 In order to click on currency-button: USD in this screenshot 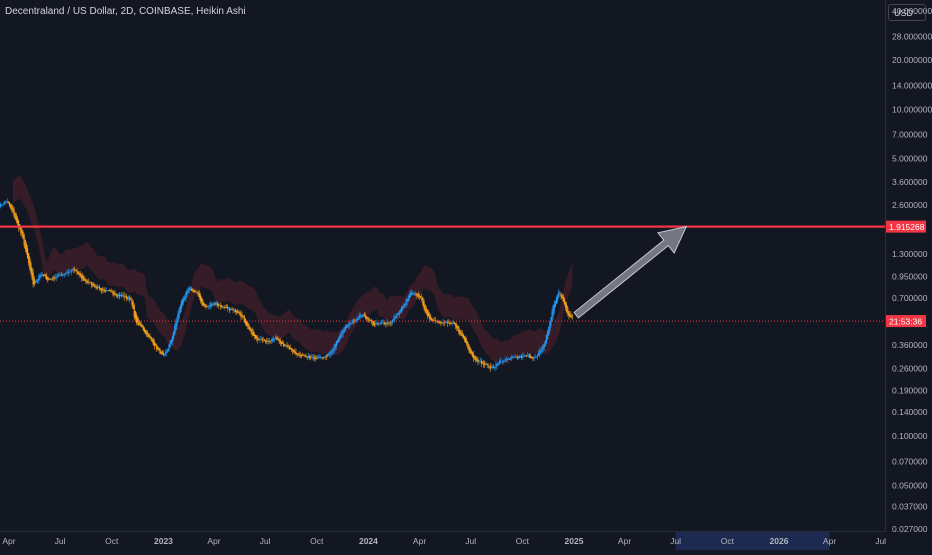, I will do `click(907, 12)`.